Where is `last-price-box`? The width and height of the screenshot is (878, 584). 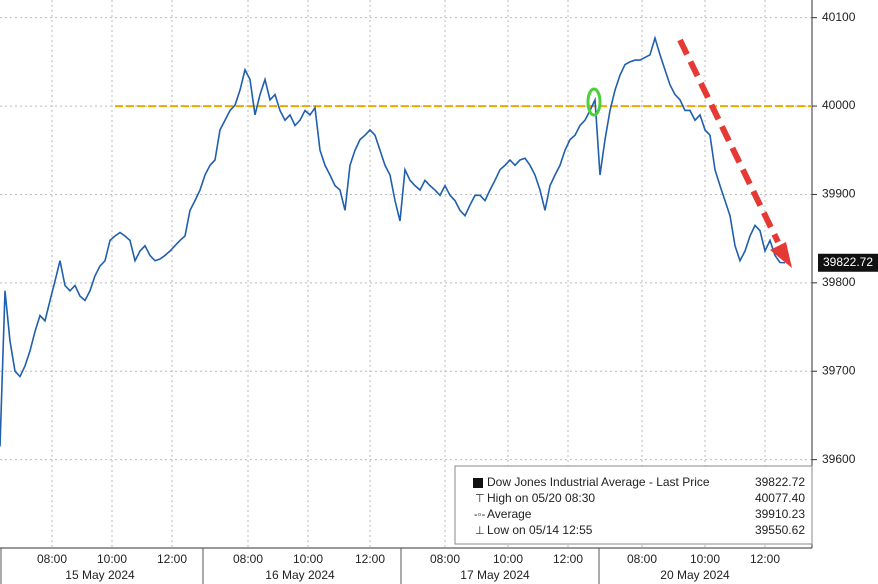 last-price-box is located at coordinates (848, 262).